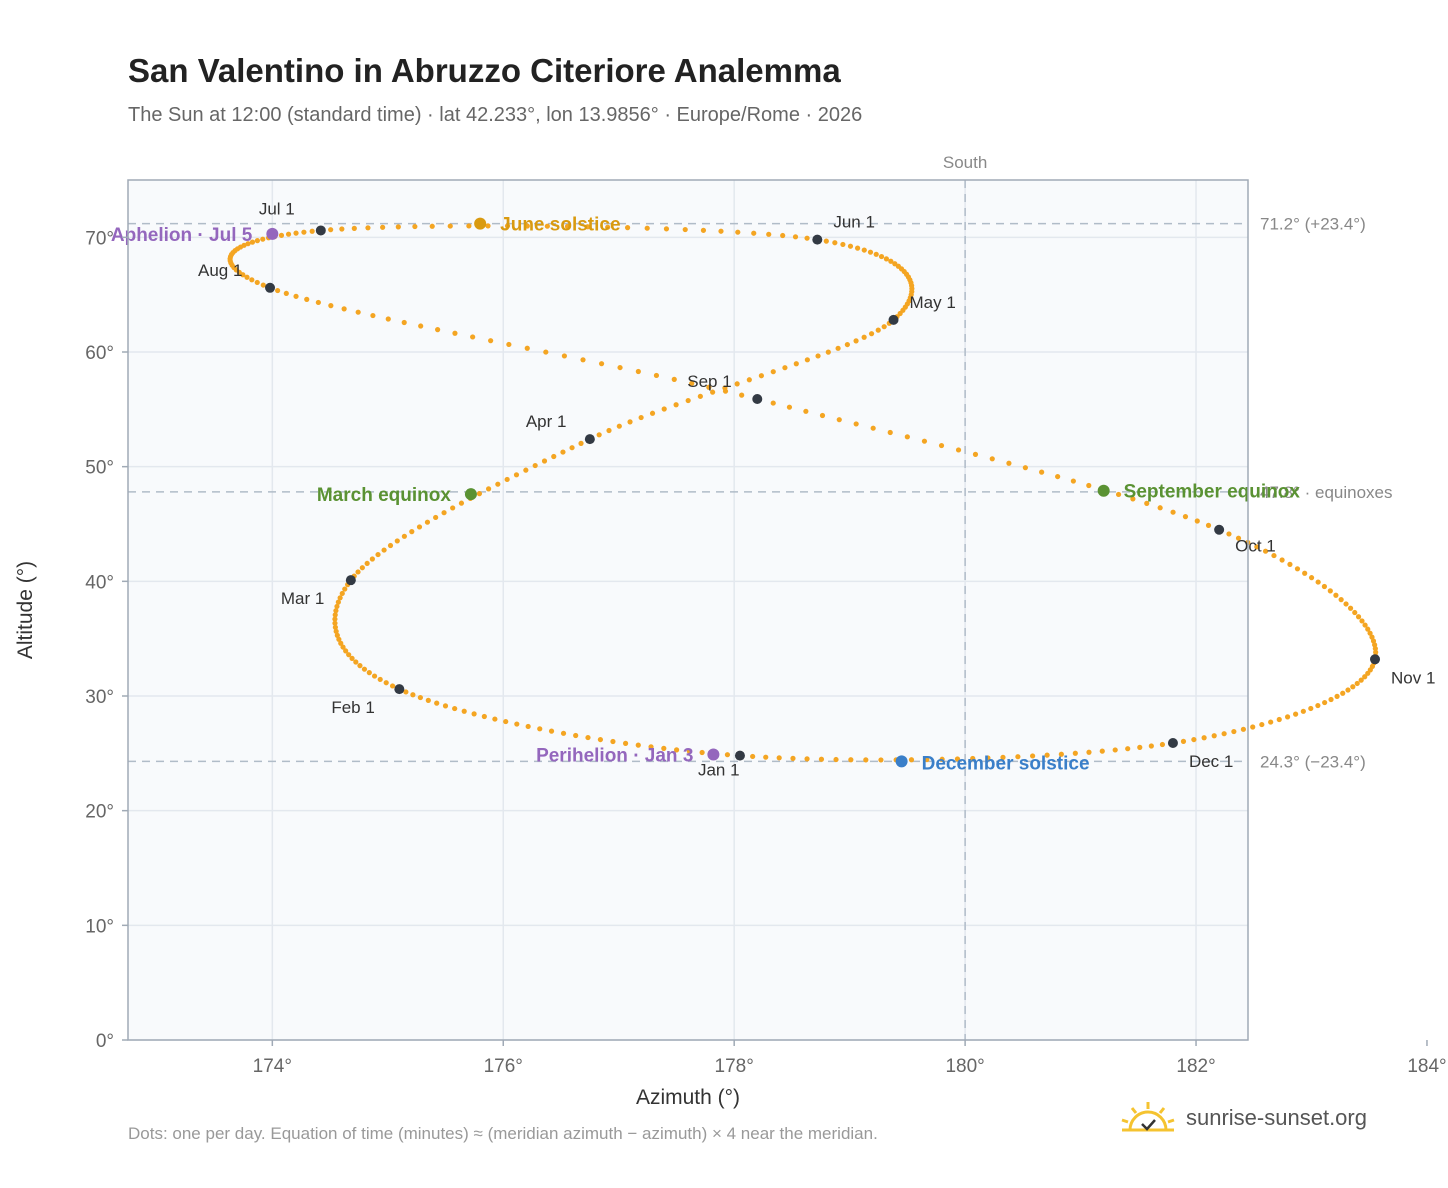  Describe the element at coordinates (1426, 1066) in the screenshot. I see `x-tick-label: 184°` at that location.